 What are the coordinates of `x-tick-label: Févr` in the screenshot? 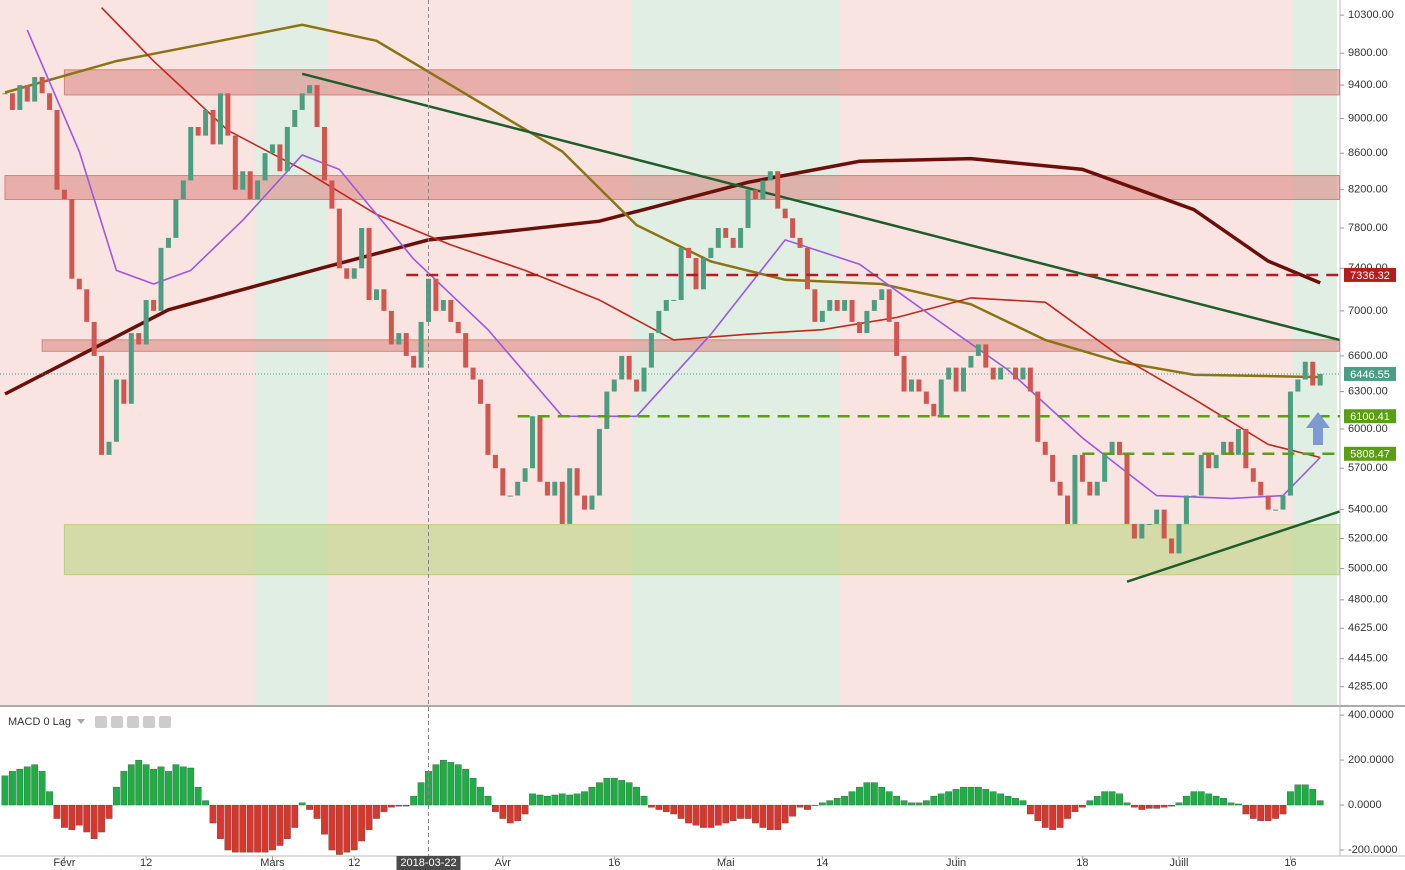 It's located at (64, 863).